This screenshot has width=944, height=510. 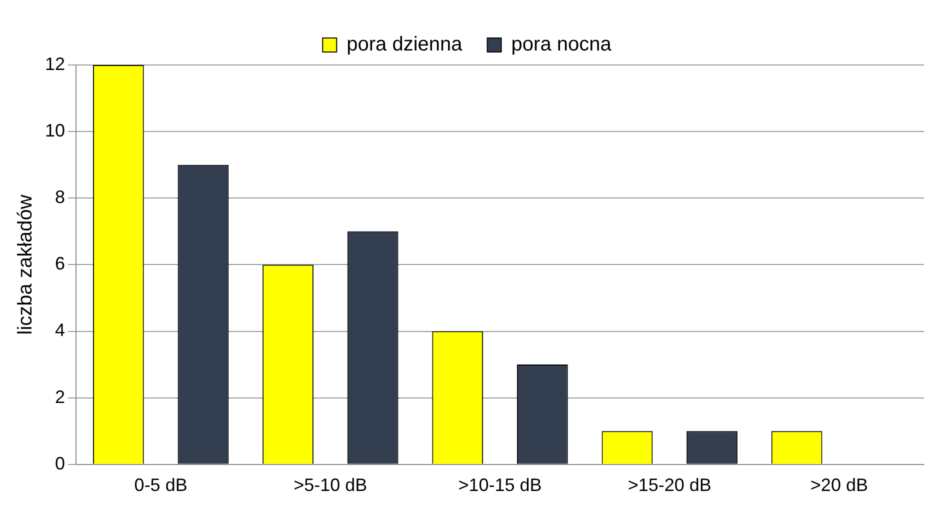 I want to click on x-tick-label: >20 dB, so click(x=839, y=485).